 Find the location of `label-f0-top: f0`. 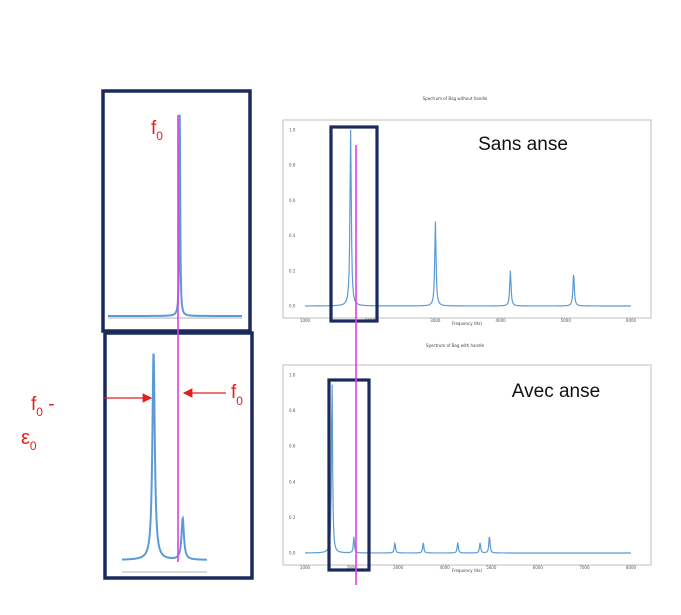

label-f0-top: f0 is located at coordinates (157, 130).